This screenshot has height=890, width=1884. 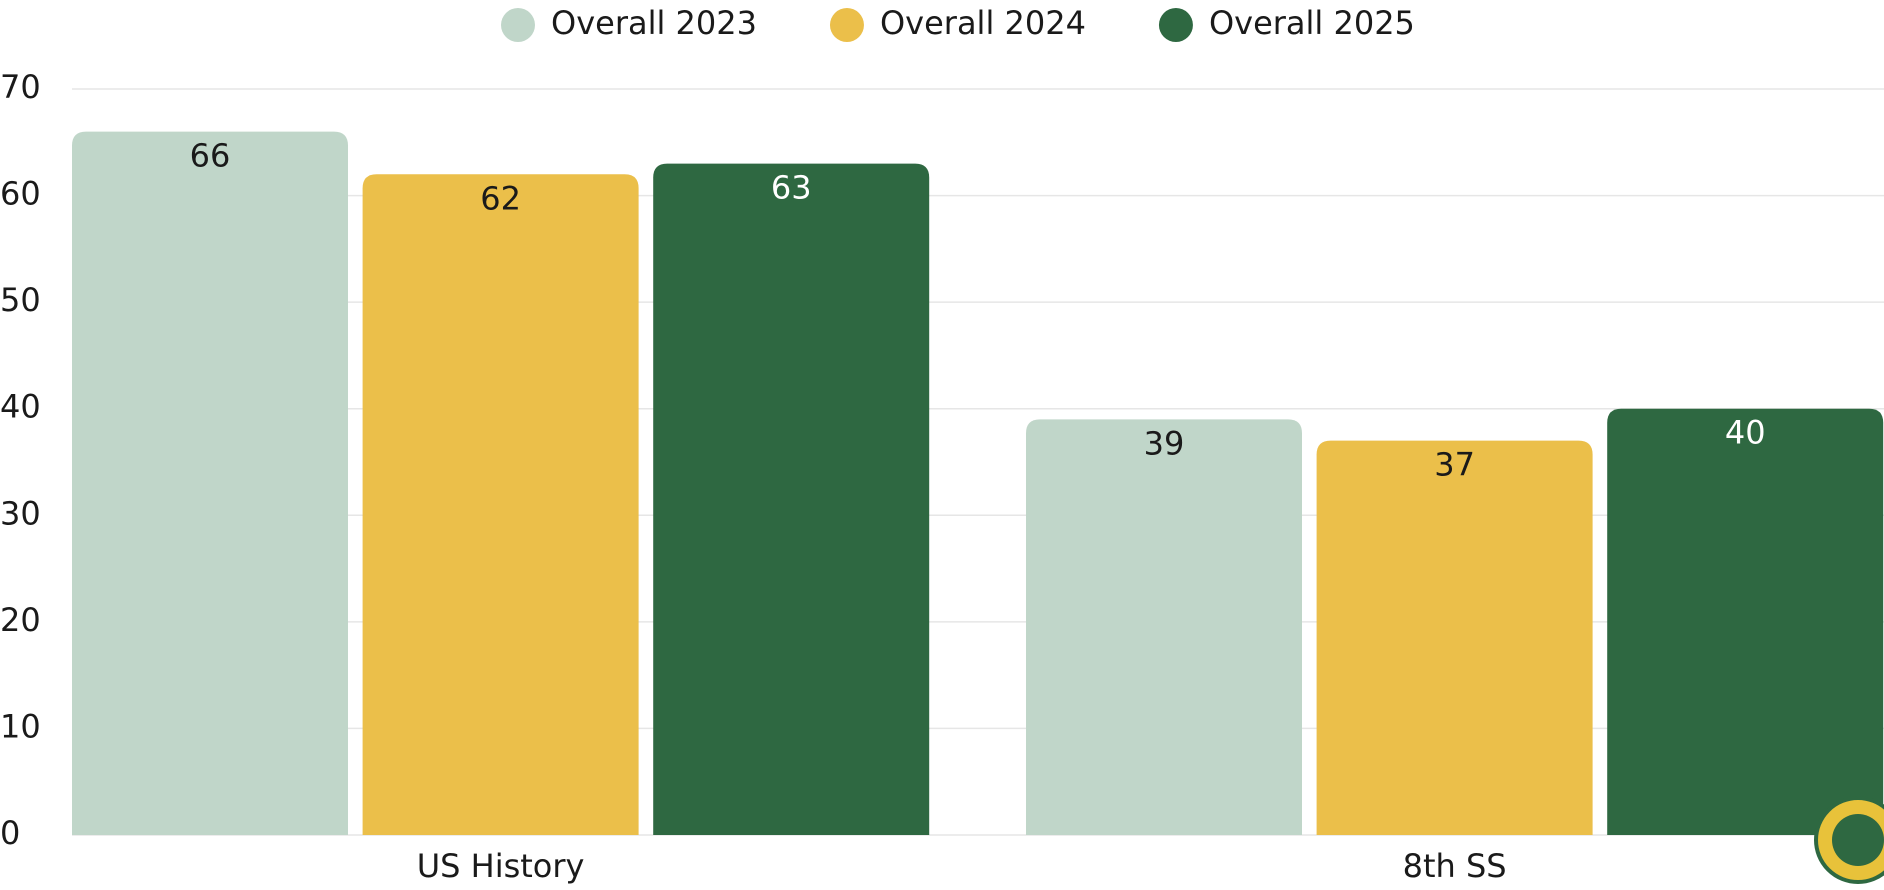 I want to click on data-label: 37, so click(x=1454, y=465).